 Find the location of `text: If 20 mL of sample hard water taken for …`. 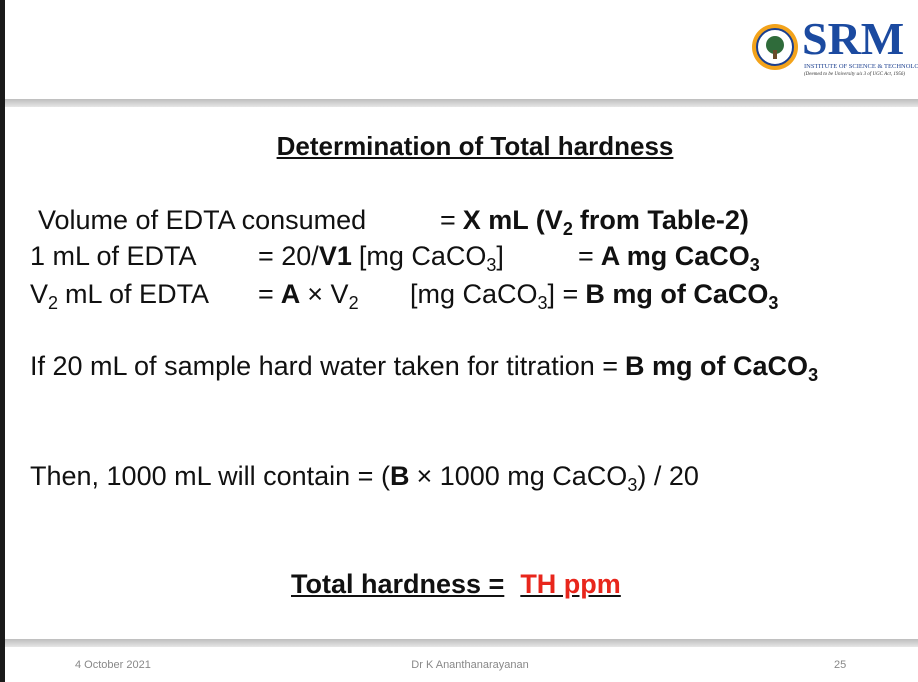

text: If 20 mL of sample hard water taken for … is located at coordinates (324, 366).